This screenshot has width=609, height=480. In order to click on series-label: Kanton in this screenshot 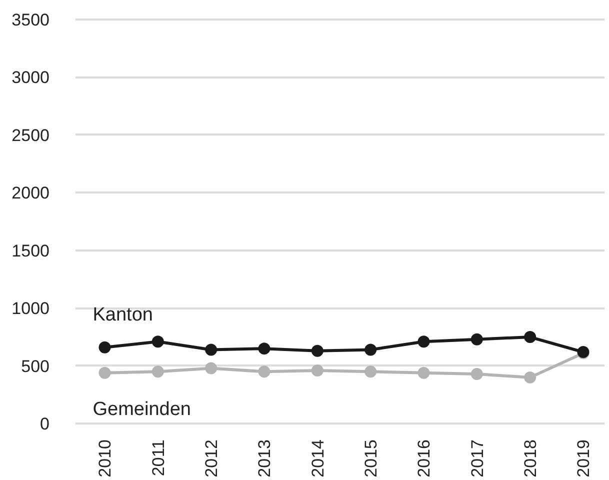, I will do `click(122, 315)`.